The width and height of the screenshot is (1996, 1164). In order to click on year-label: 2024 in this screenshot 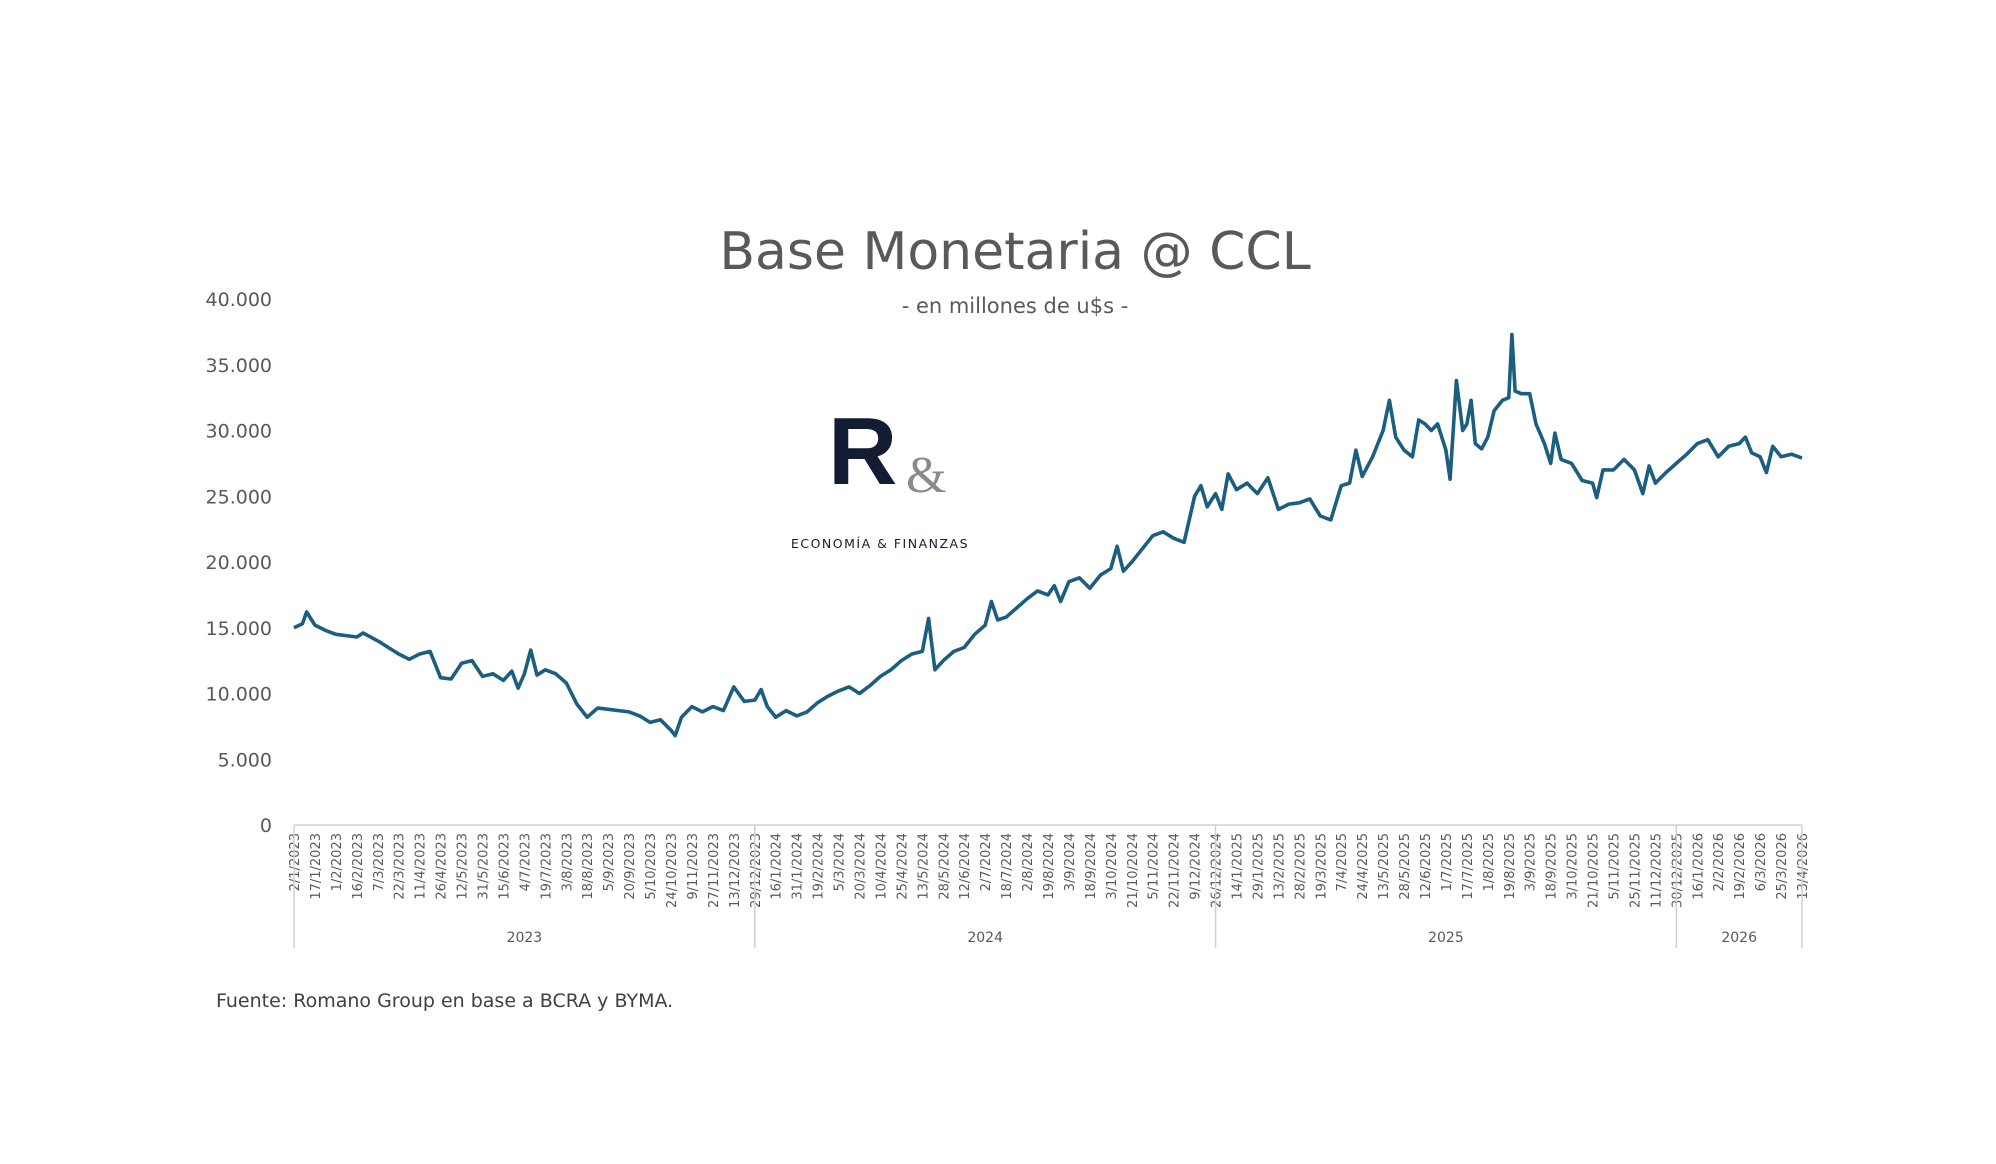, I will do `click(985, 938)`.